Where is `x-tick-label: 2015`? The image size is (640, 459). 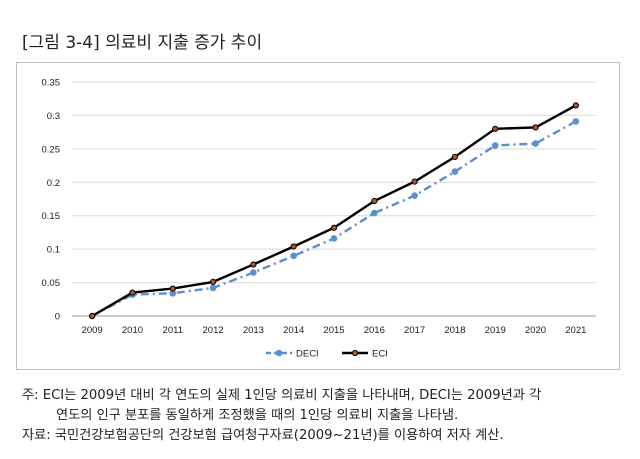
x-tick-label: 2015 is located at coordinates (333, 330).